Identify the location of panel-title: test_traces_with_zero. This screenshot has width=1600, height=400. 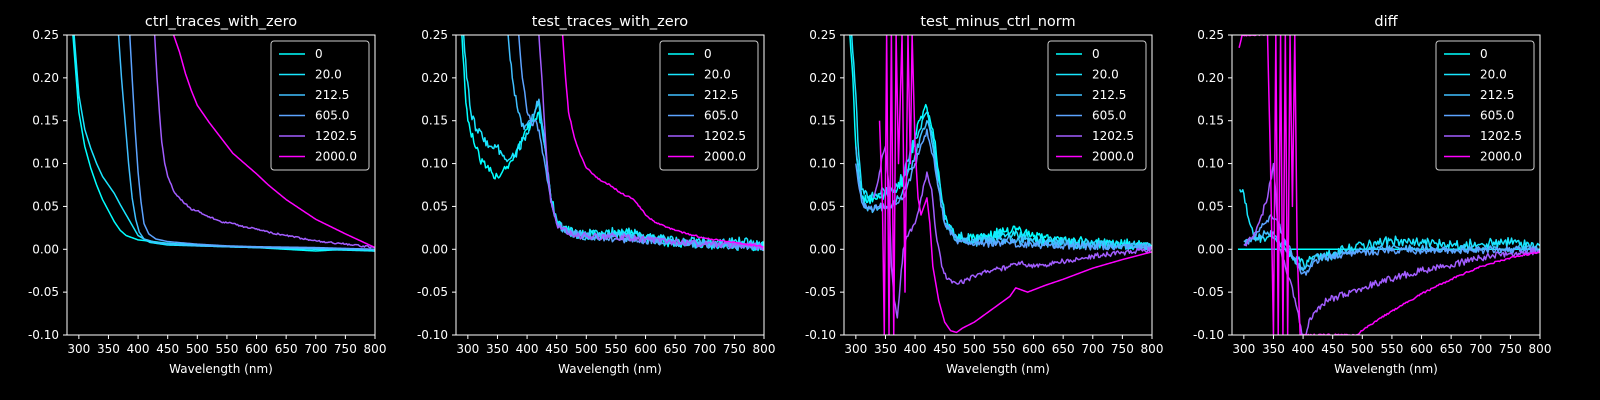
(610, 22).